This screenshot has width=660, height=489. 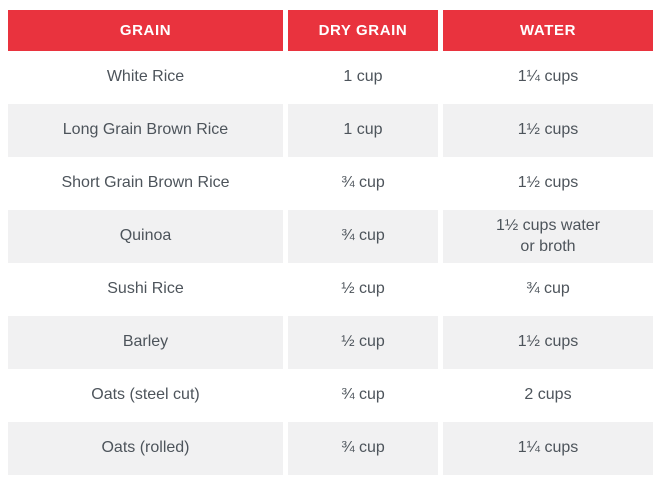 I want to click on grain-cell: Sushi Rice, so click(x=145, y=289).